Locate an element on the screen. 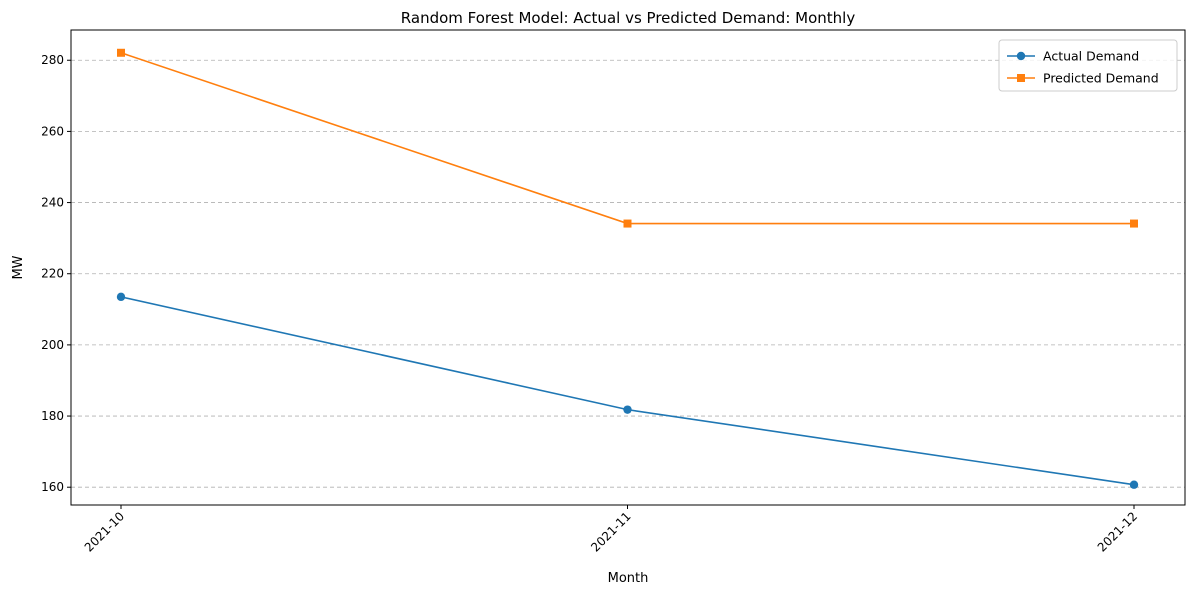 This screenshot has height=604, width=1200. y-tick-label: 260 is located at coordinates (52, 131).